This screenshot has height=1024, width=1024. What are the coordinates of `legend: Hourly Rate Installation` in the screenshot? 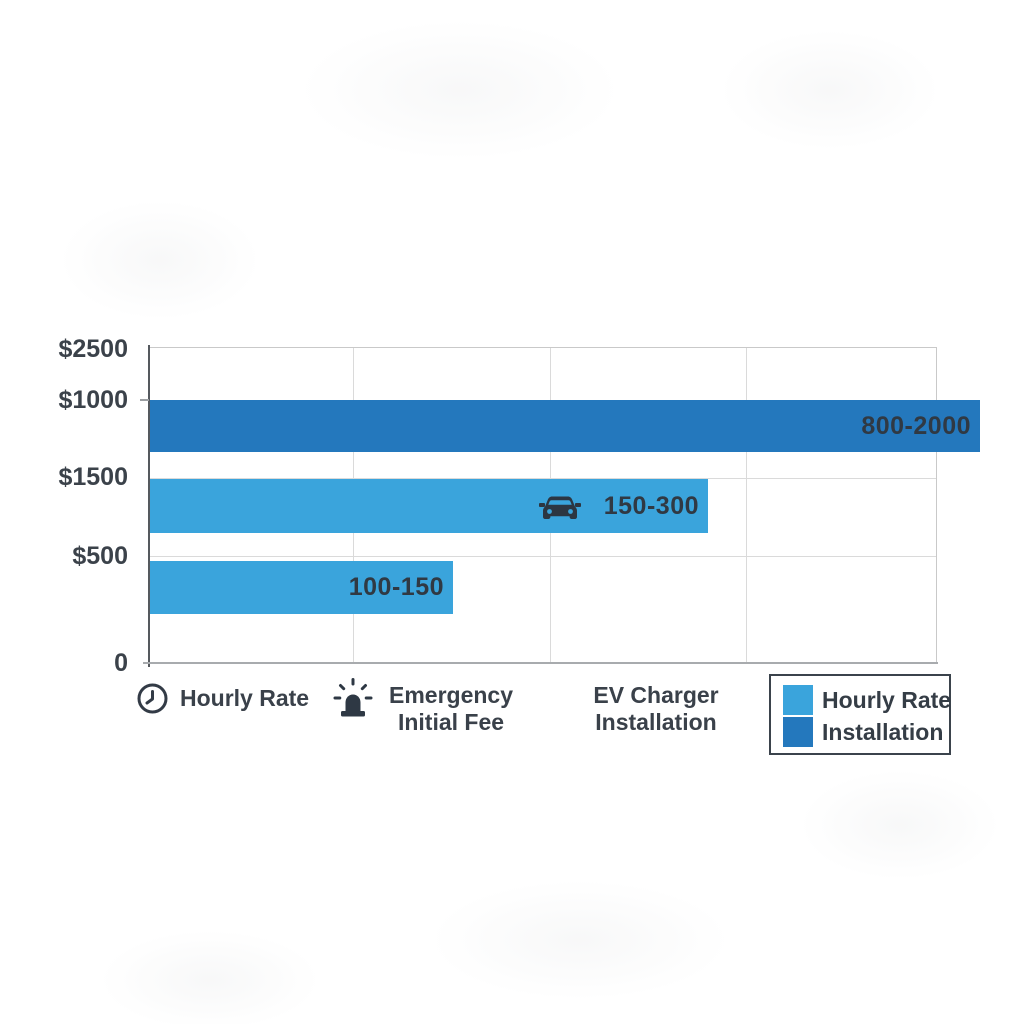 It's located at (860, 714).